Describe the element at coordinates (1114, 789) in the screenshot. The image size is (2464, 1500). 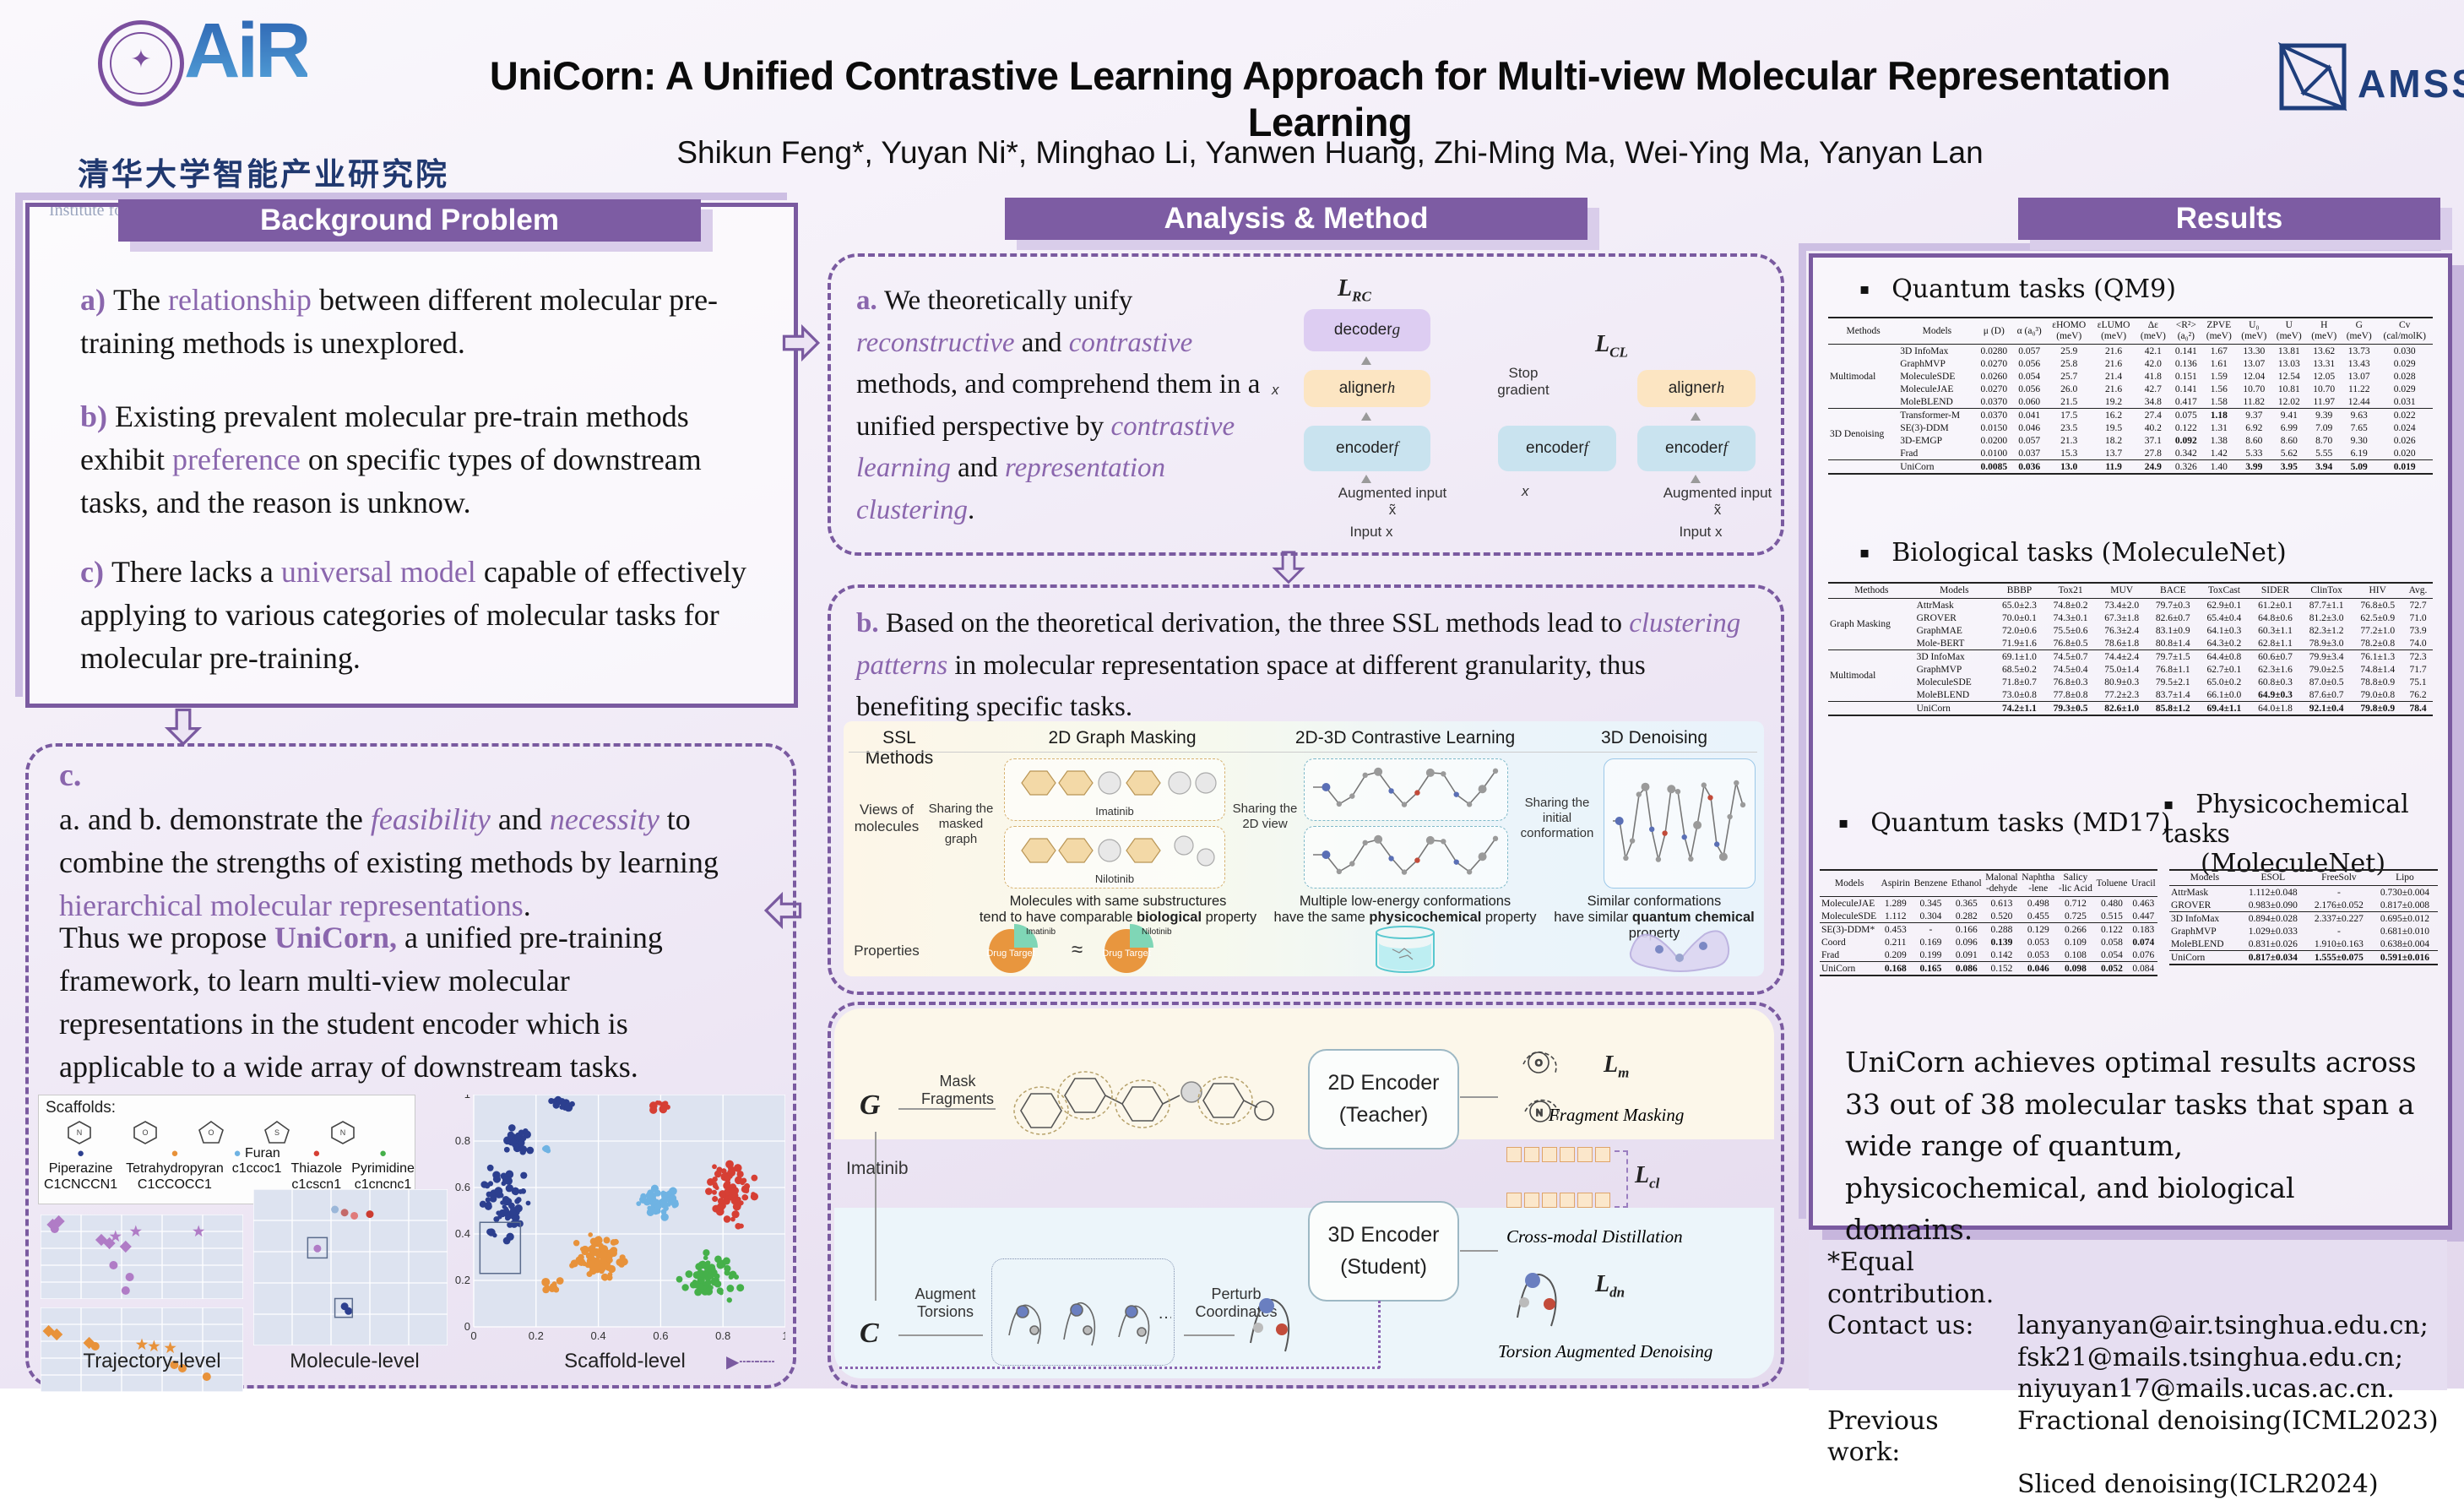
I see `imatinib-2d-box: Imatinib` at that location.